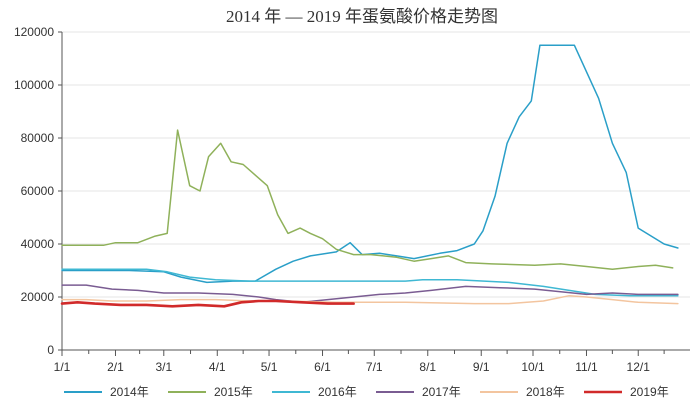 Image resolution: width=700 pixels, height=406 pixels. I want to click on x-tick-label: 9/1, so click(481, 367).